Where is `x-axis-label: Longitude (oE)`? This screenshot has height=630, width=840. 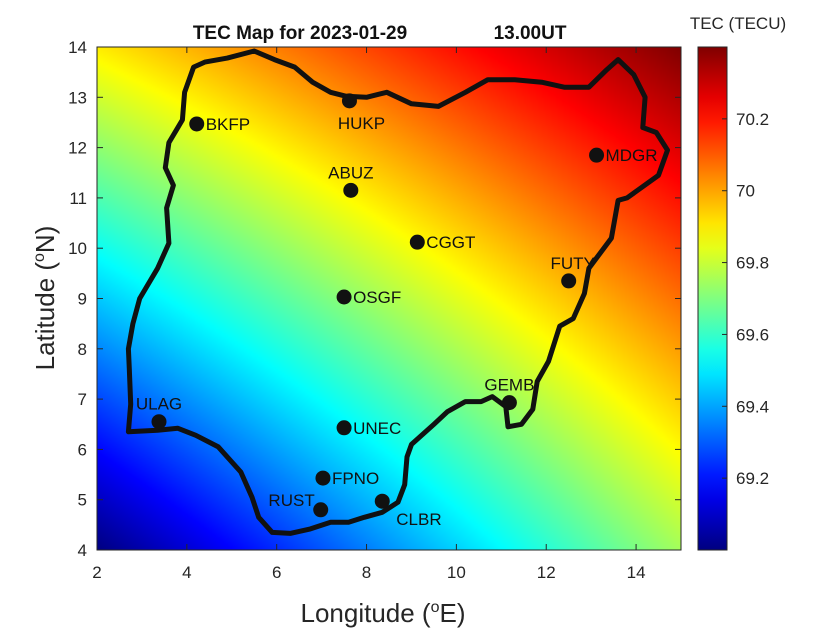
x-axis-label: Longitude (oE) is located at coordinates (382, 613).